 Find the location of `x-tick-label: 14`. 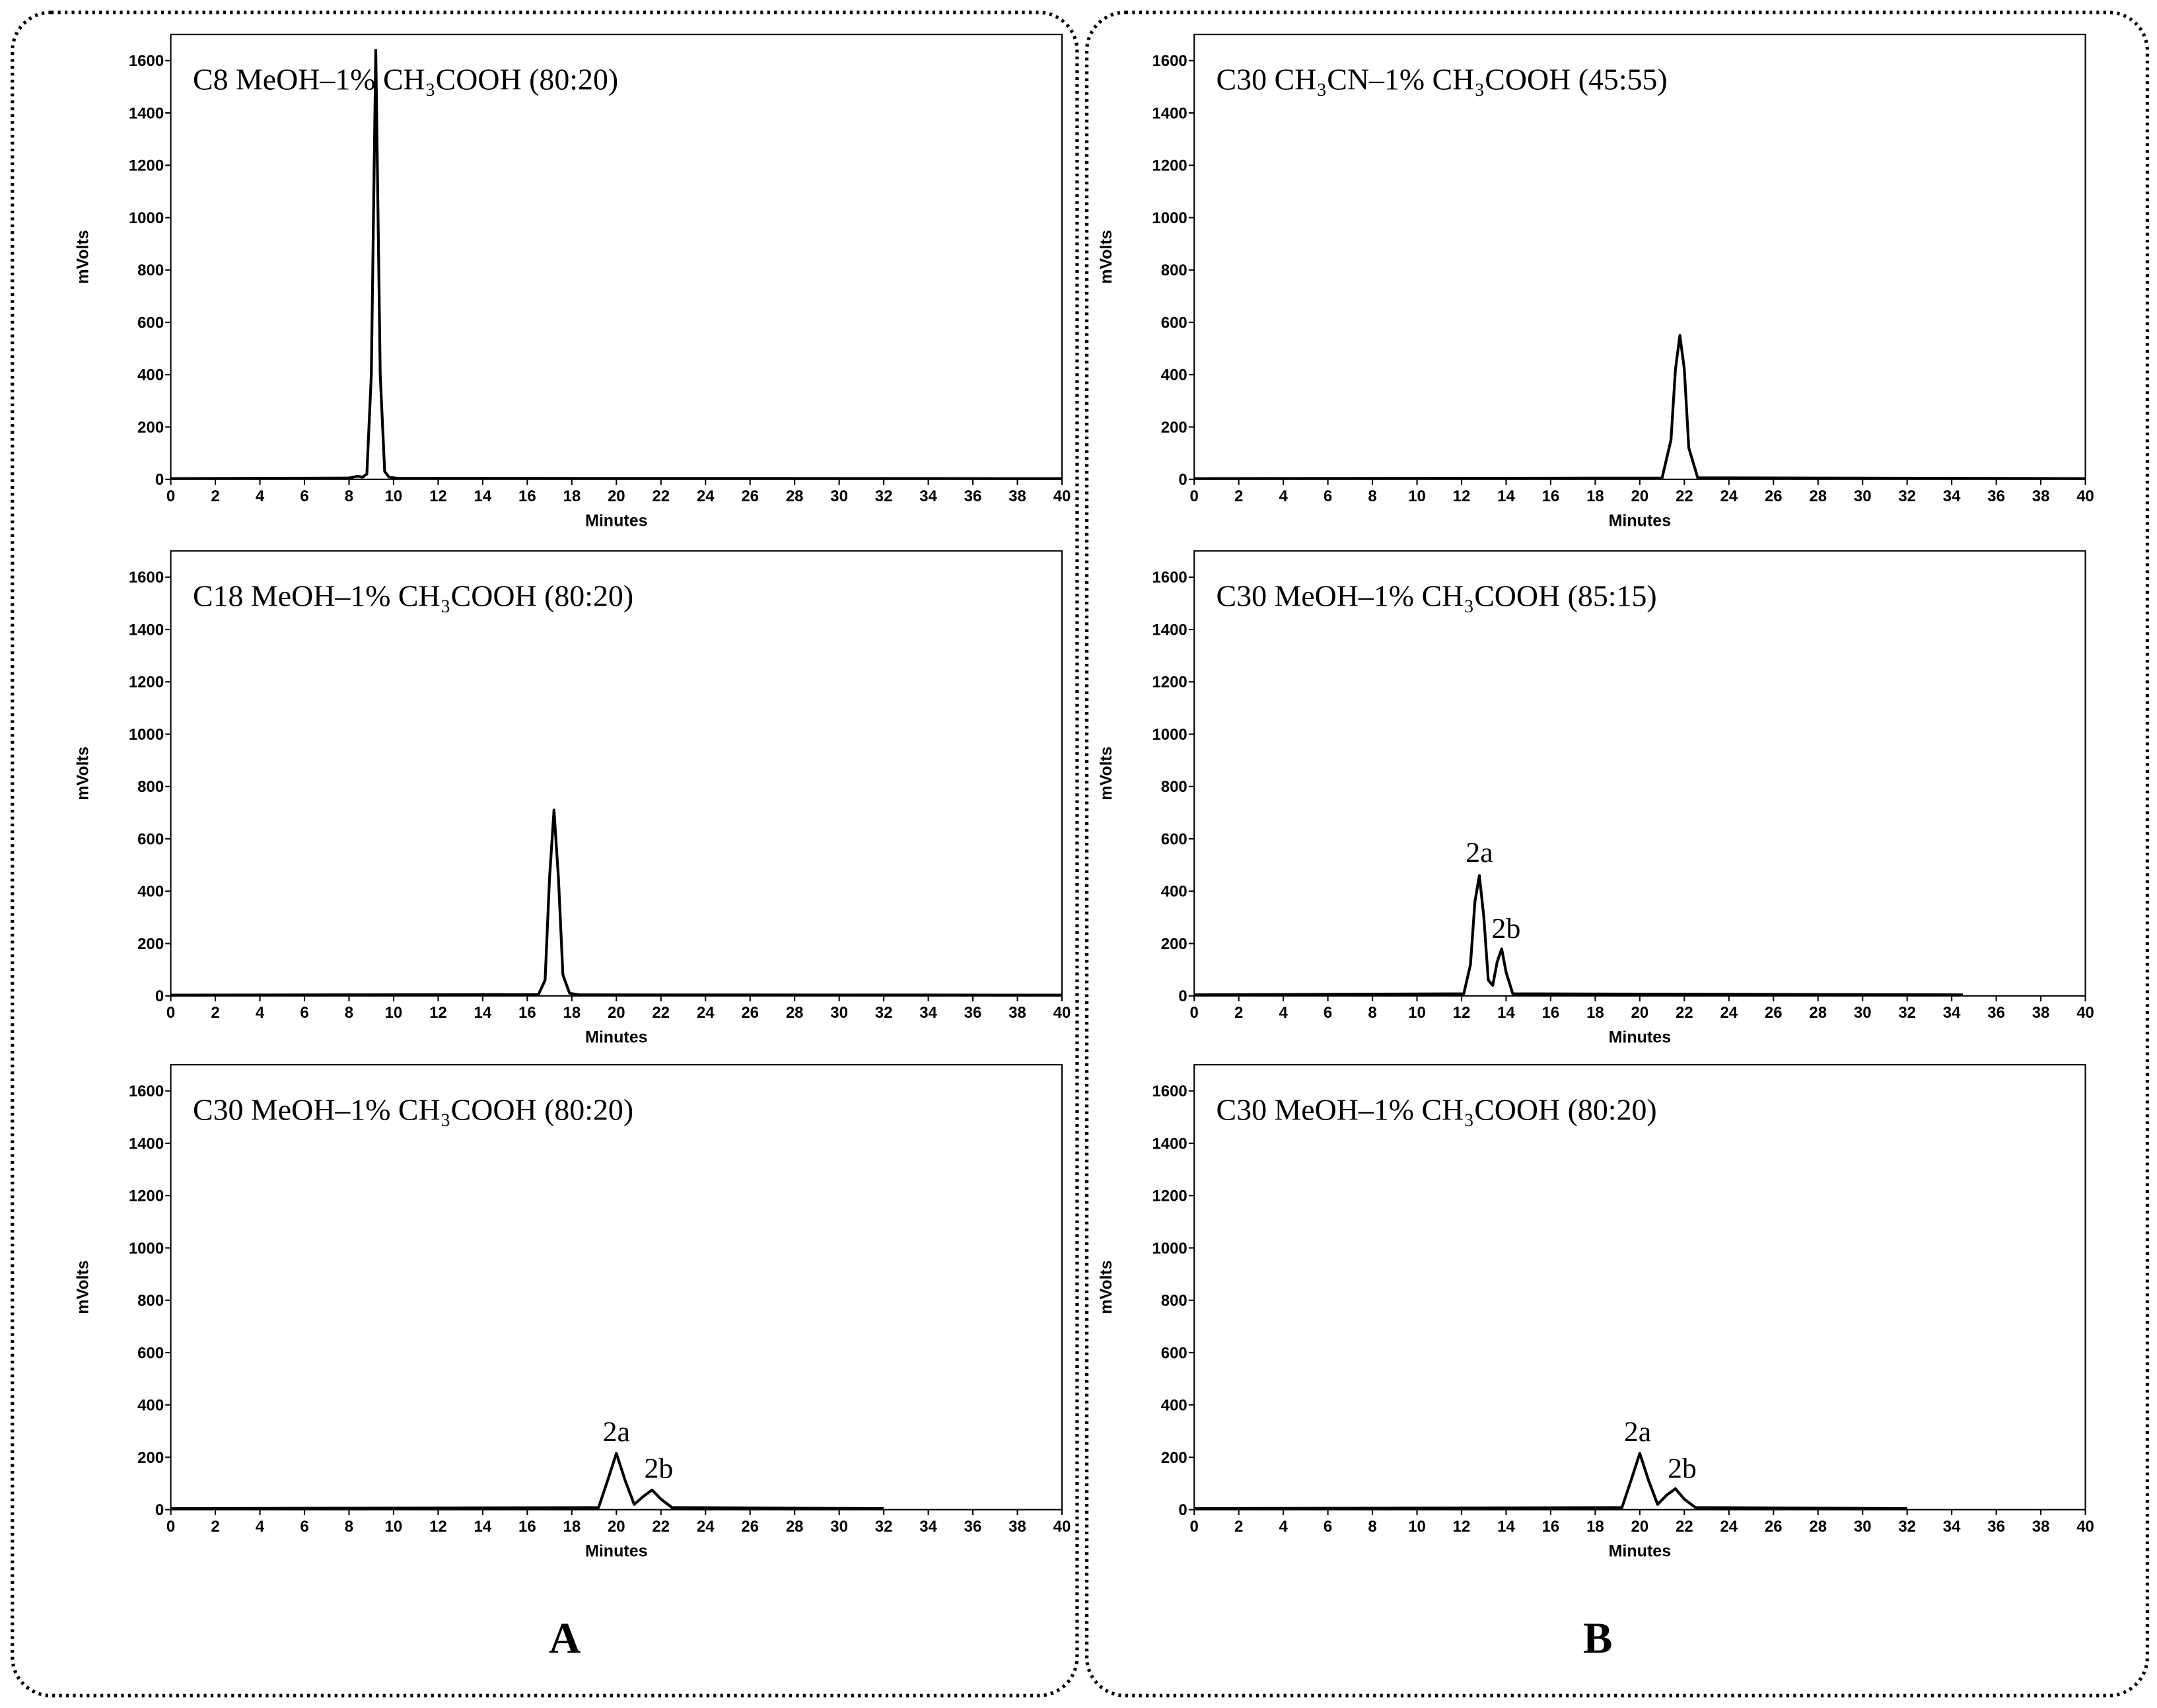

x-tick-label: 14 is located at coordinates (1506, 1013).